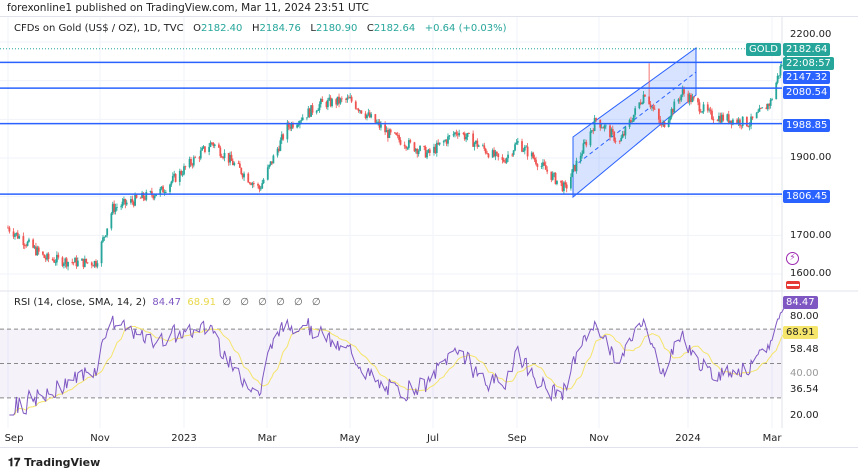 Image resolution: width=858 pixels, height=476 pixels. I want to click on rsi-axis-label: 58.48, so click(804, 349).